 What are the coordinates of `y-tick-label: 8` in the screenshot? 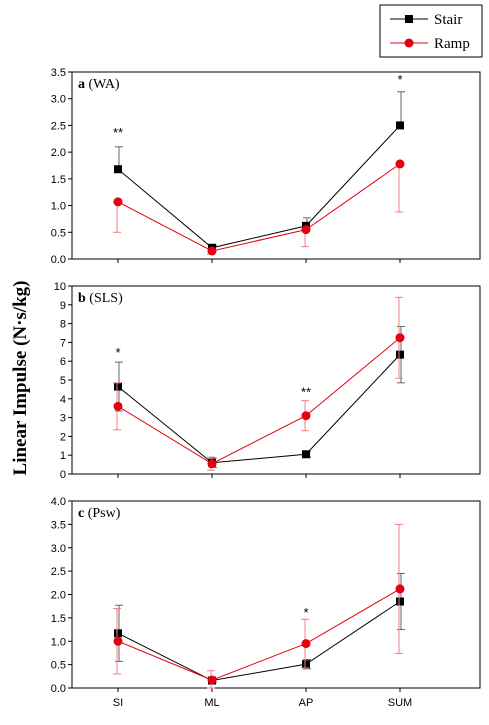 It's located at (63, 325).